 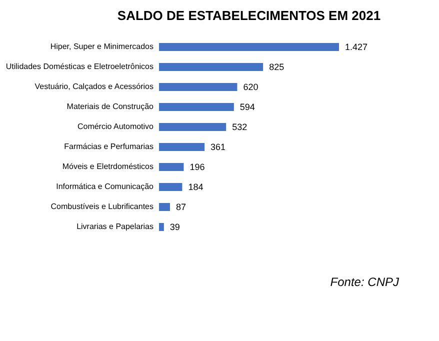 What do you see at coordinates (109, 146) in the screenshot?
I see `y-tick-label: Farmácias e Perfumarias` at bounding box center [109, 146].